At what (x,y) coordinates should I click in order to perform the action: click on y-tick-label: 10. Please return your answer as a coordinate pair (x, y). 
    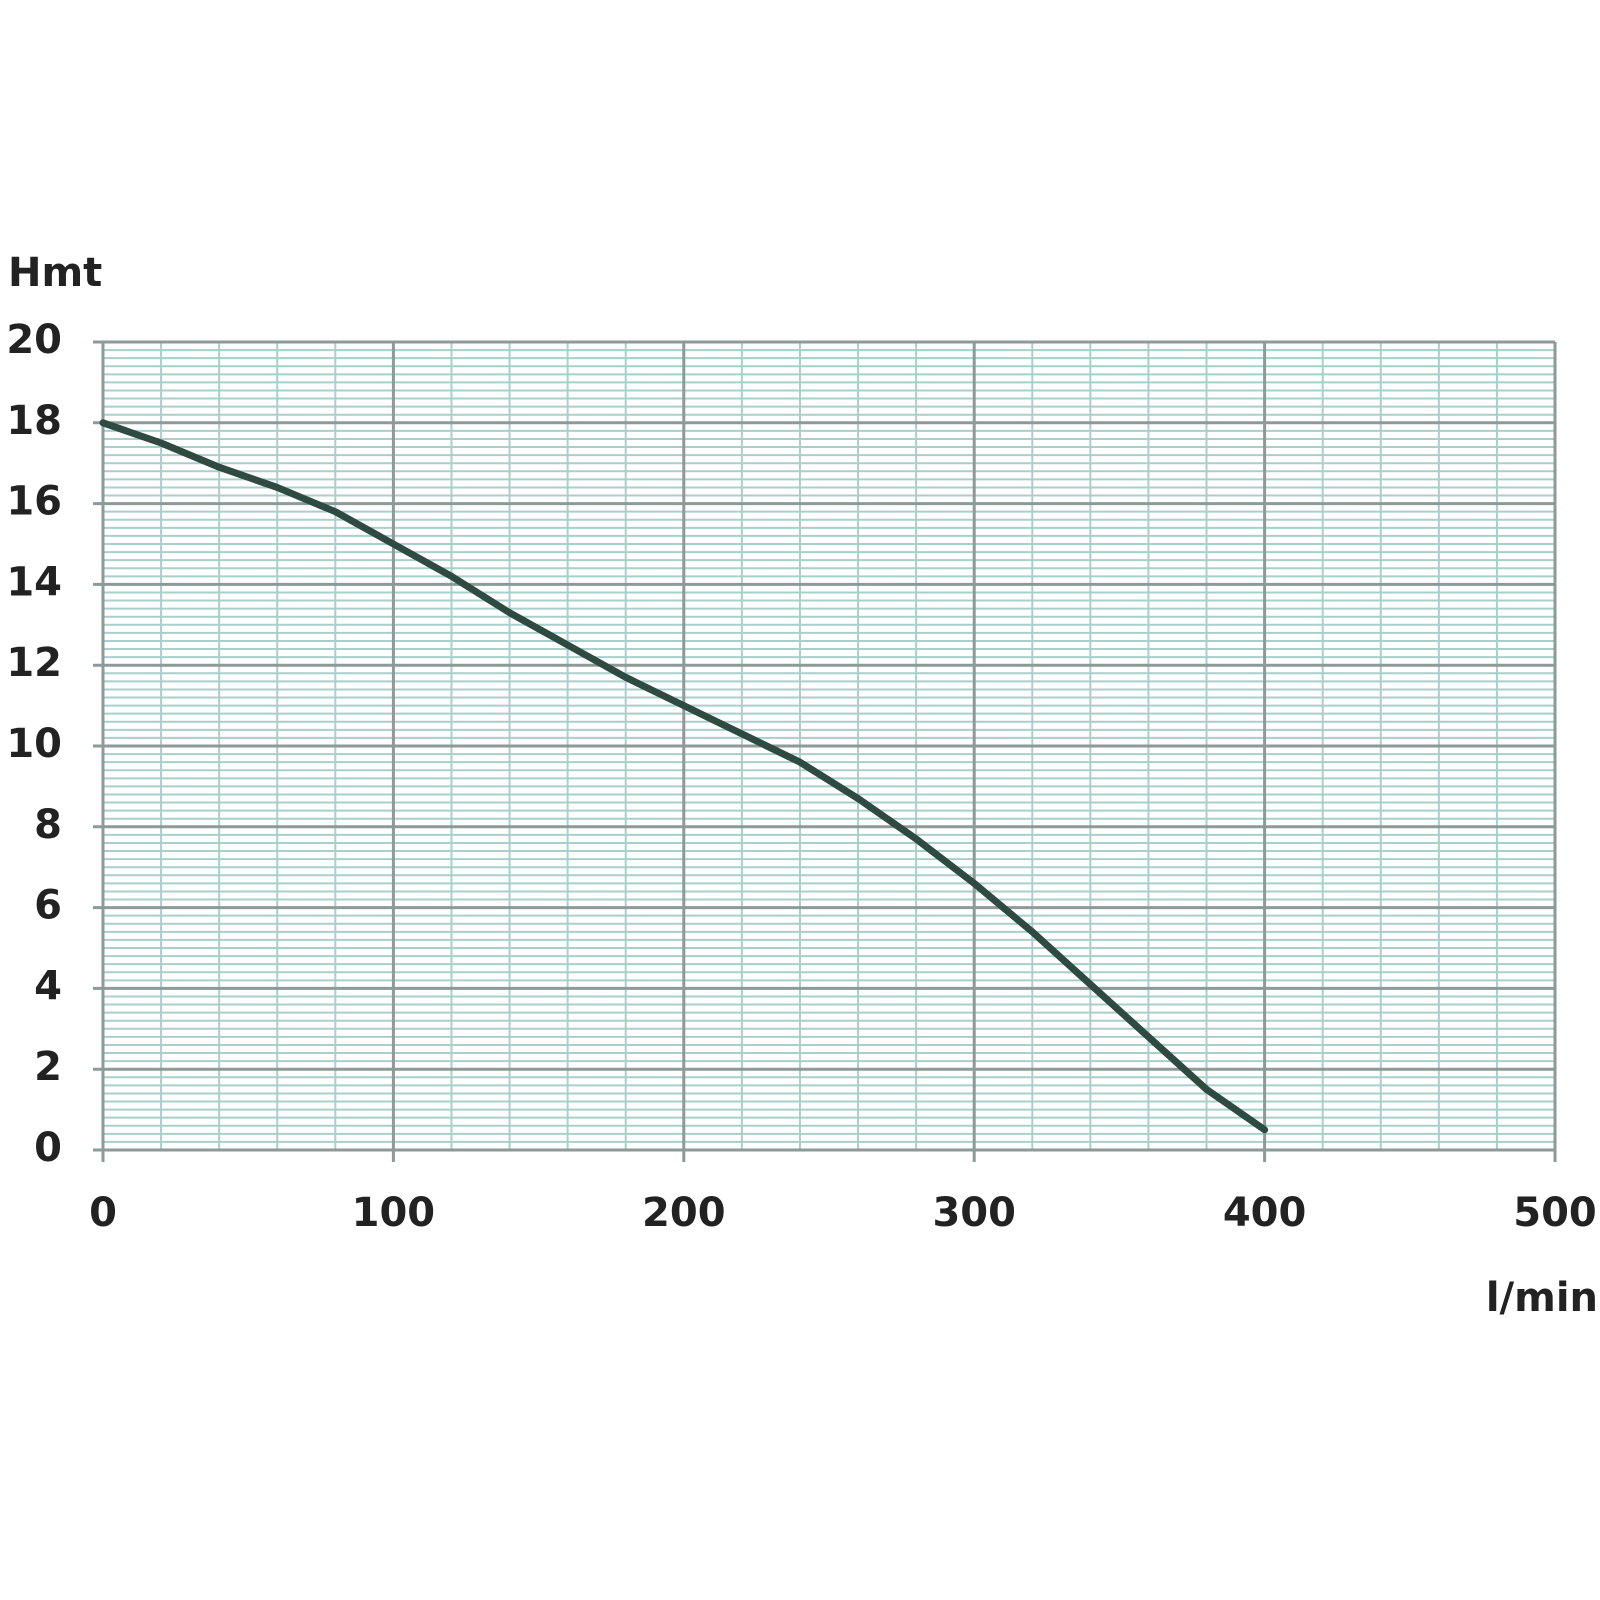
    Looking at the image, I should click on (34, 744).